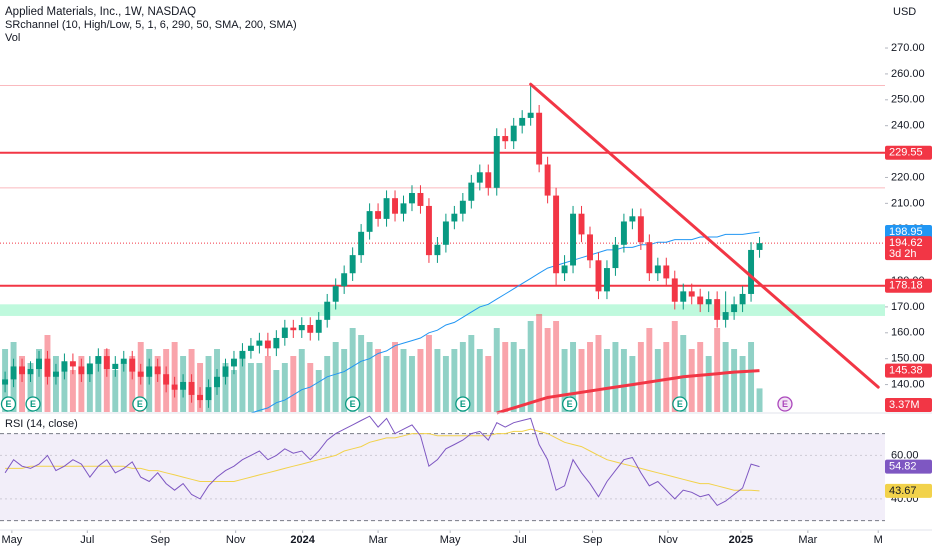 The image size is (932, 550). Describe the element at coordinates (450, 540) in the screenshot. I see `x-tick-label: May` at that location.